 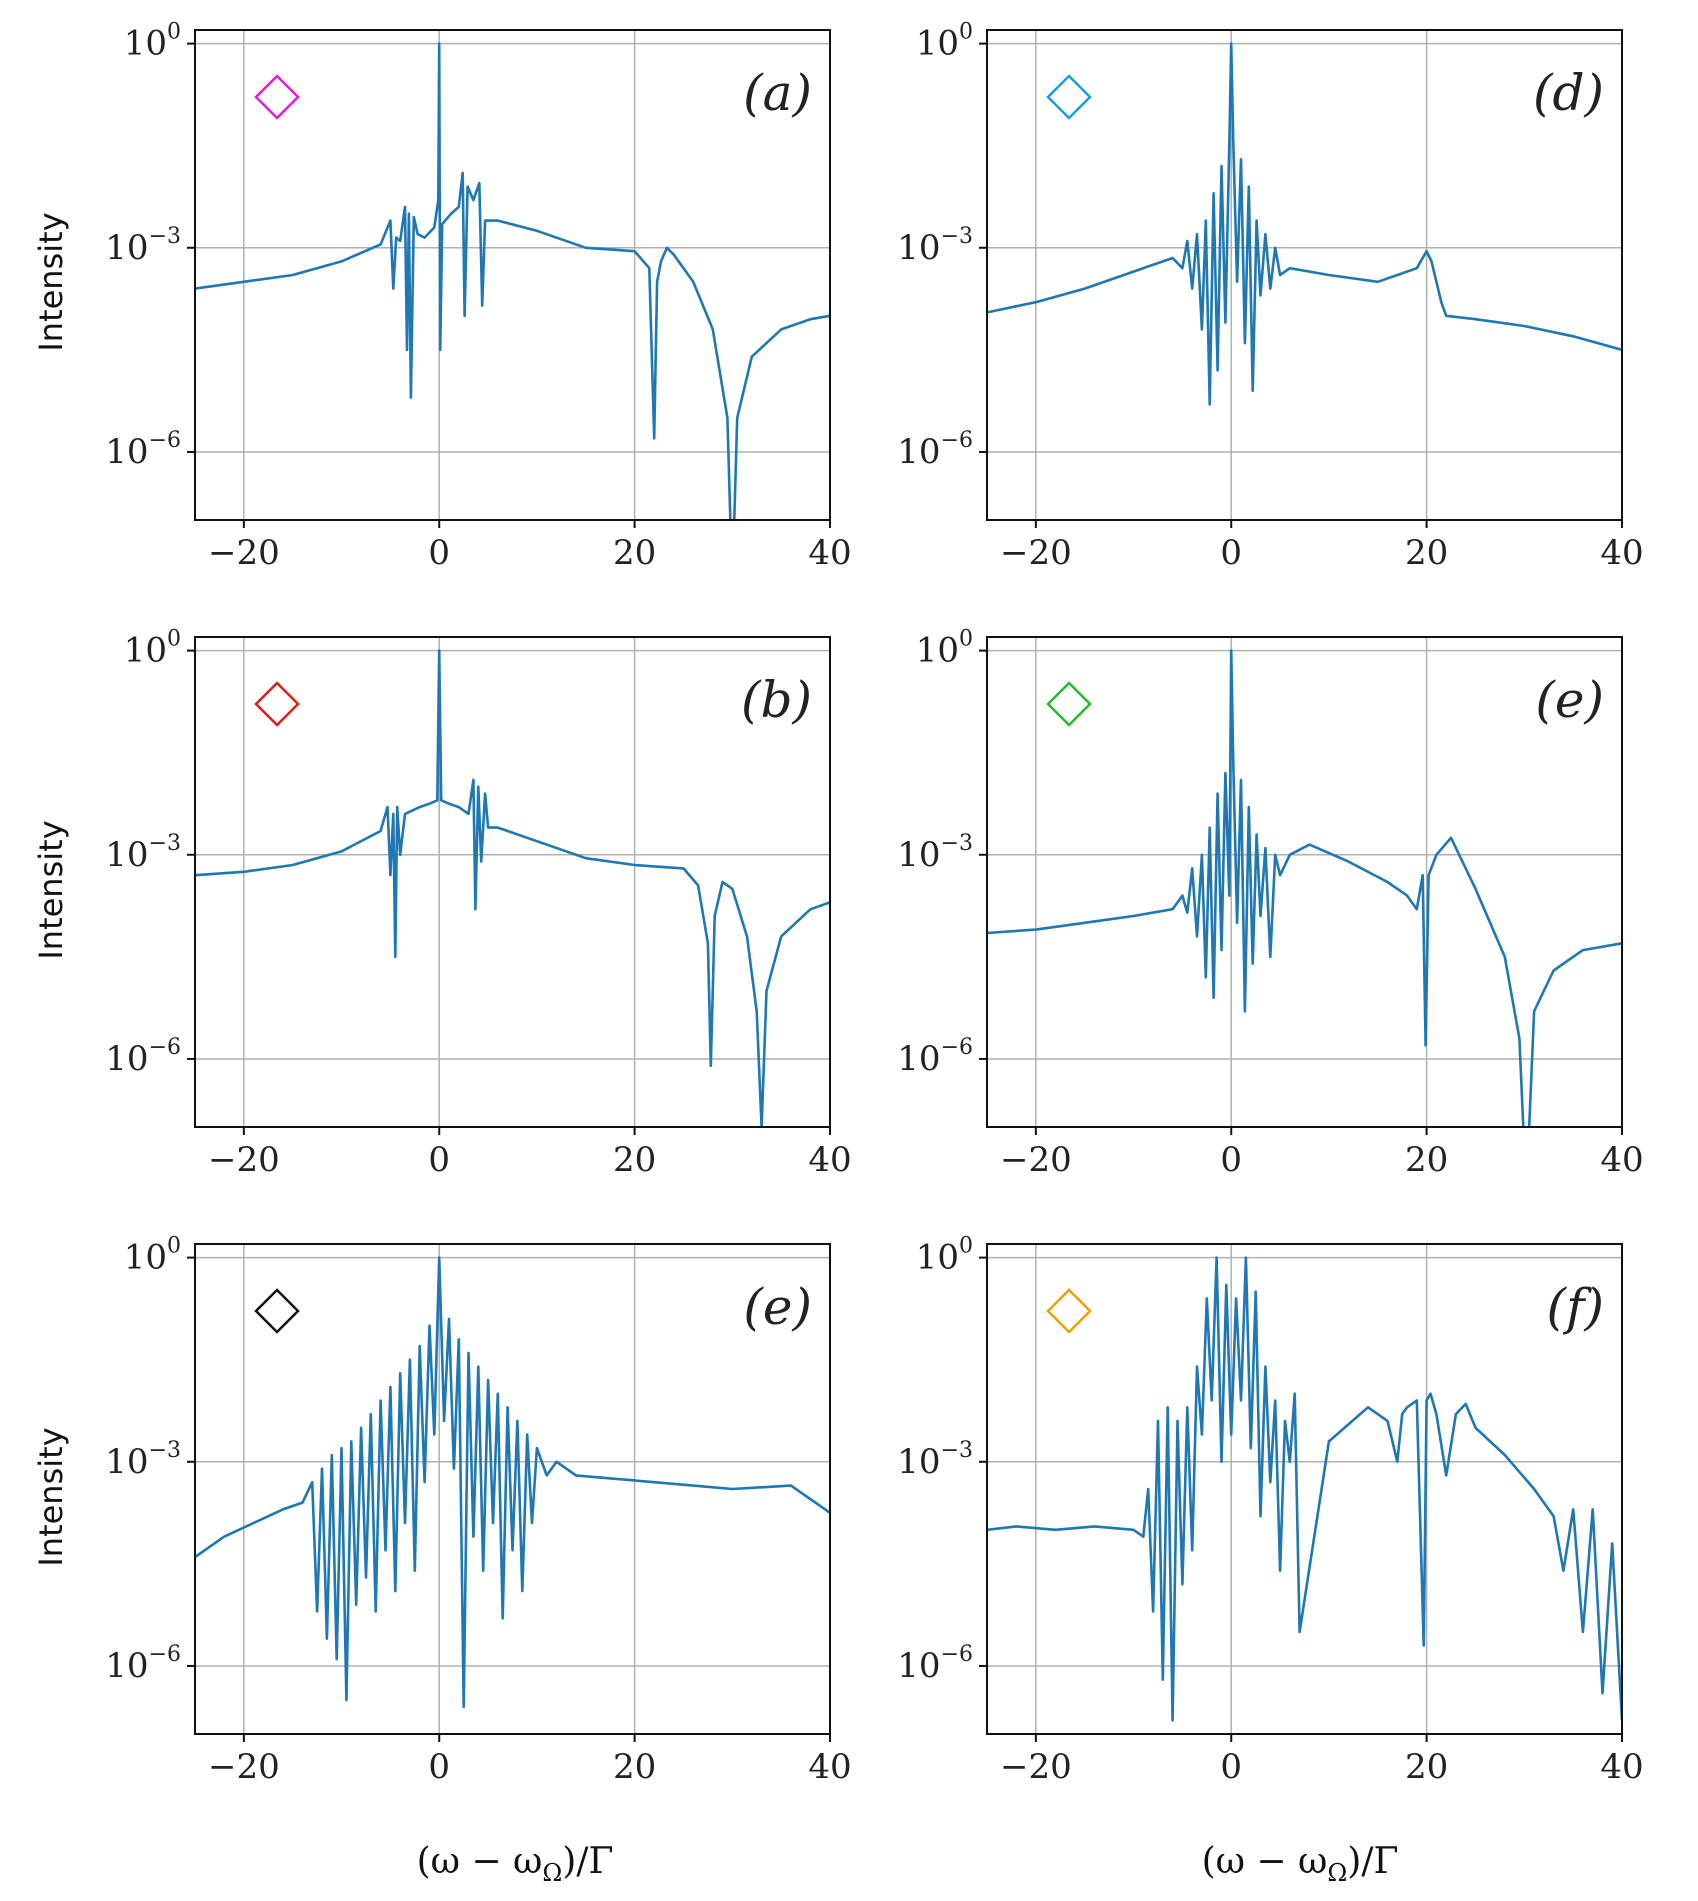 I want to click on ylabel-row-1: Intensity, so click(x=51, y=281).